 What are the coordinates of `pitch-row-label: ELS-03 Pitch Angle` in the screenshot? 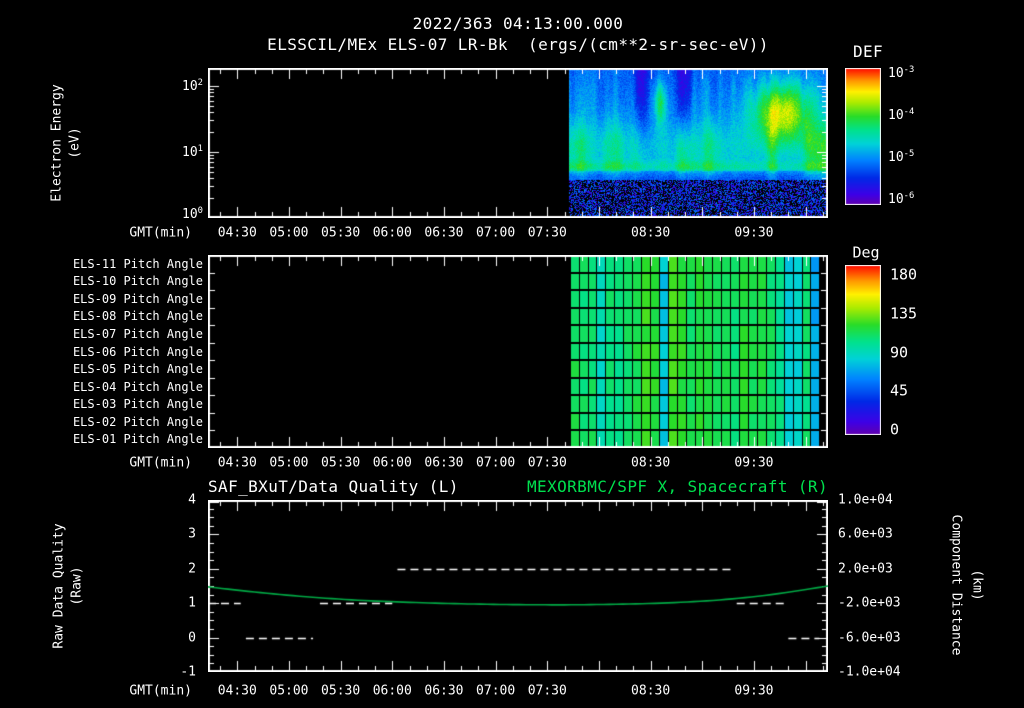 It's located at (137, 404).